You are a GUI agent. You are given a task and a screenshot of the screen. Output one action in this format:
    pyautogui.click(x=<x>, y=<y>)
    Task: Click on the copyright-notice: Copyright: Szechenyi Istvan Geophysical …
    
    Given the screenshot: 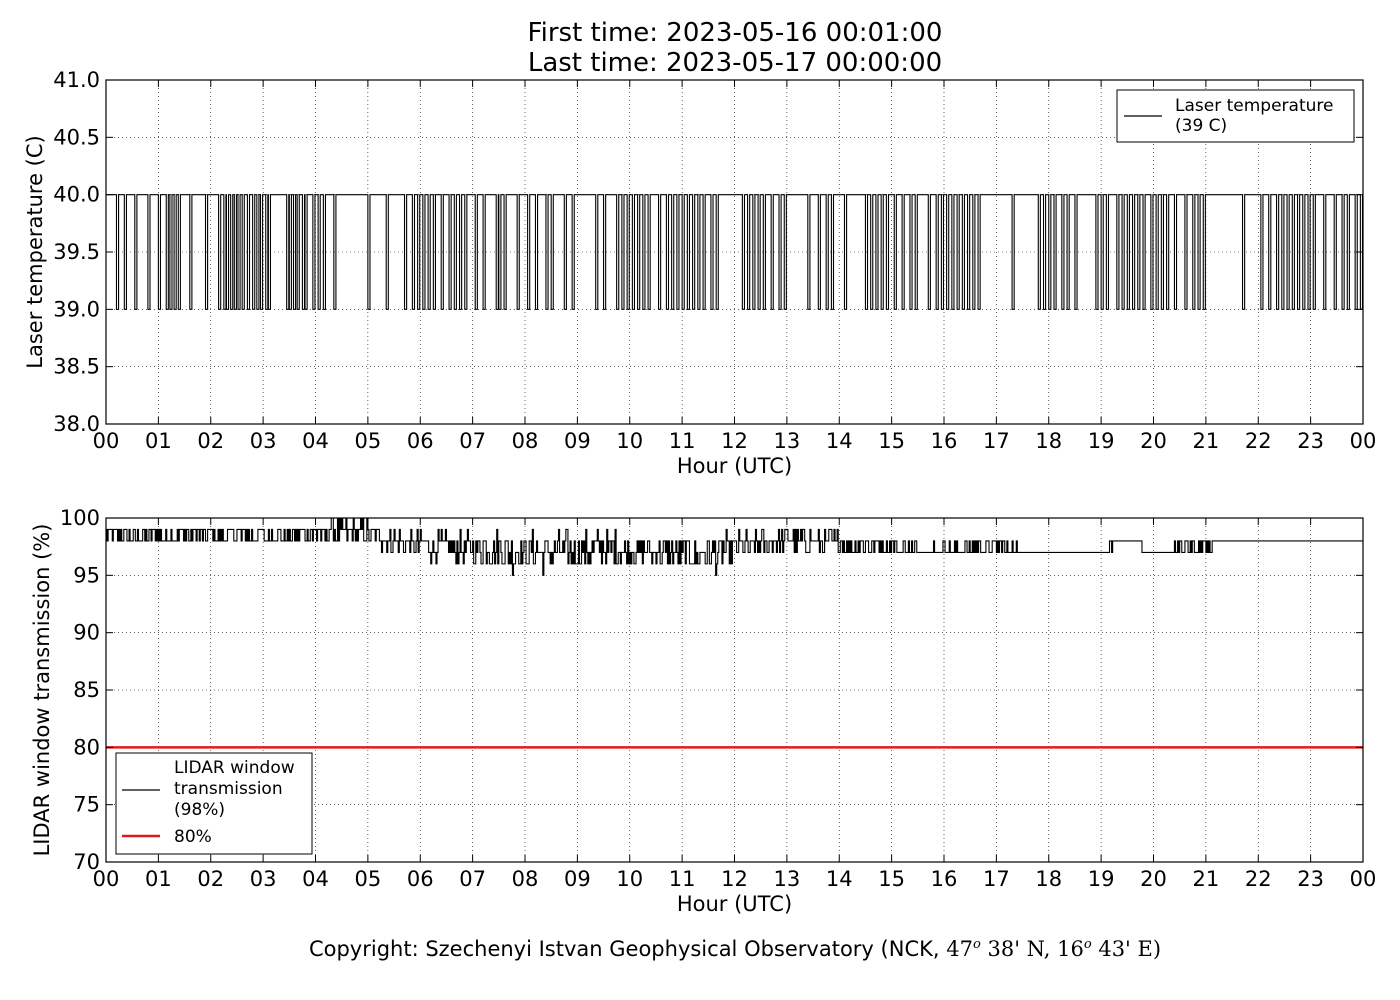 What is the action you would take?
    pyautogui.click(x=700, y=949)
    